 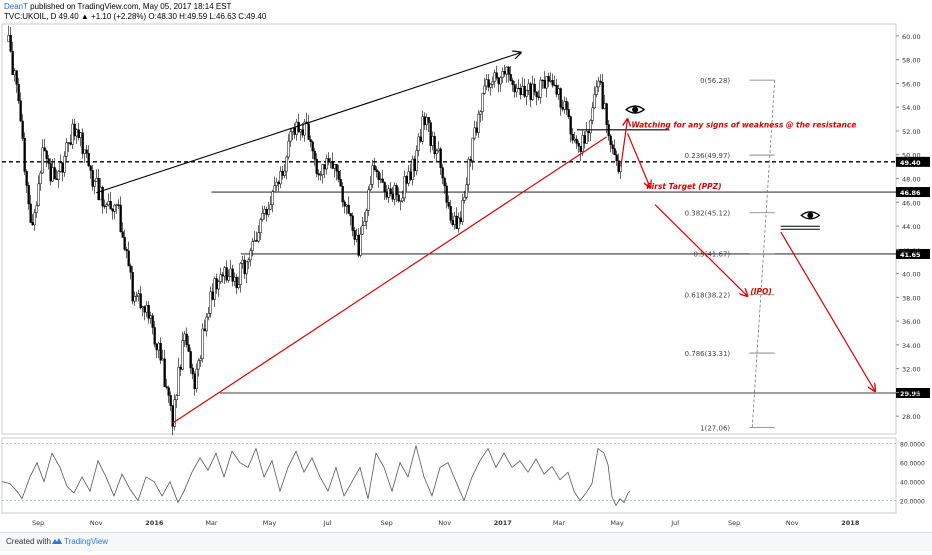 What do you see at coordinates (911, 251) in the screenshot?
I see `y-tick-label: 42.00` at bounding box center [911, 251].